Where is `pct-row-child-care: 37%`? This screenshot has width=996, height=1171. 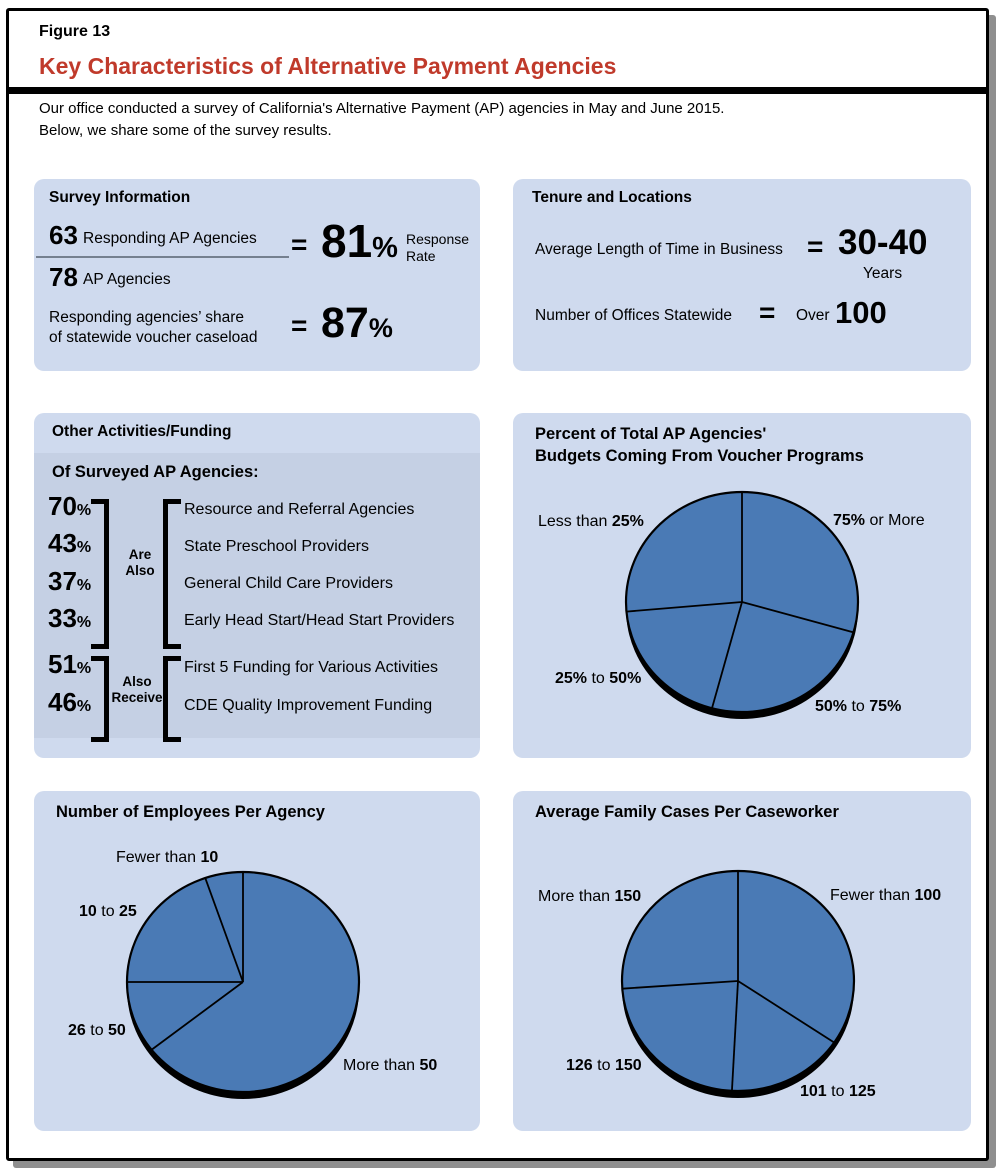 pct-row-child-care: 37% is located at coordinates (70, 582).